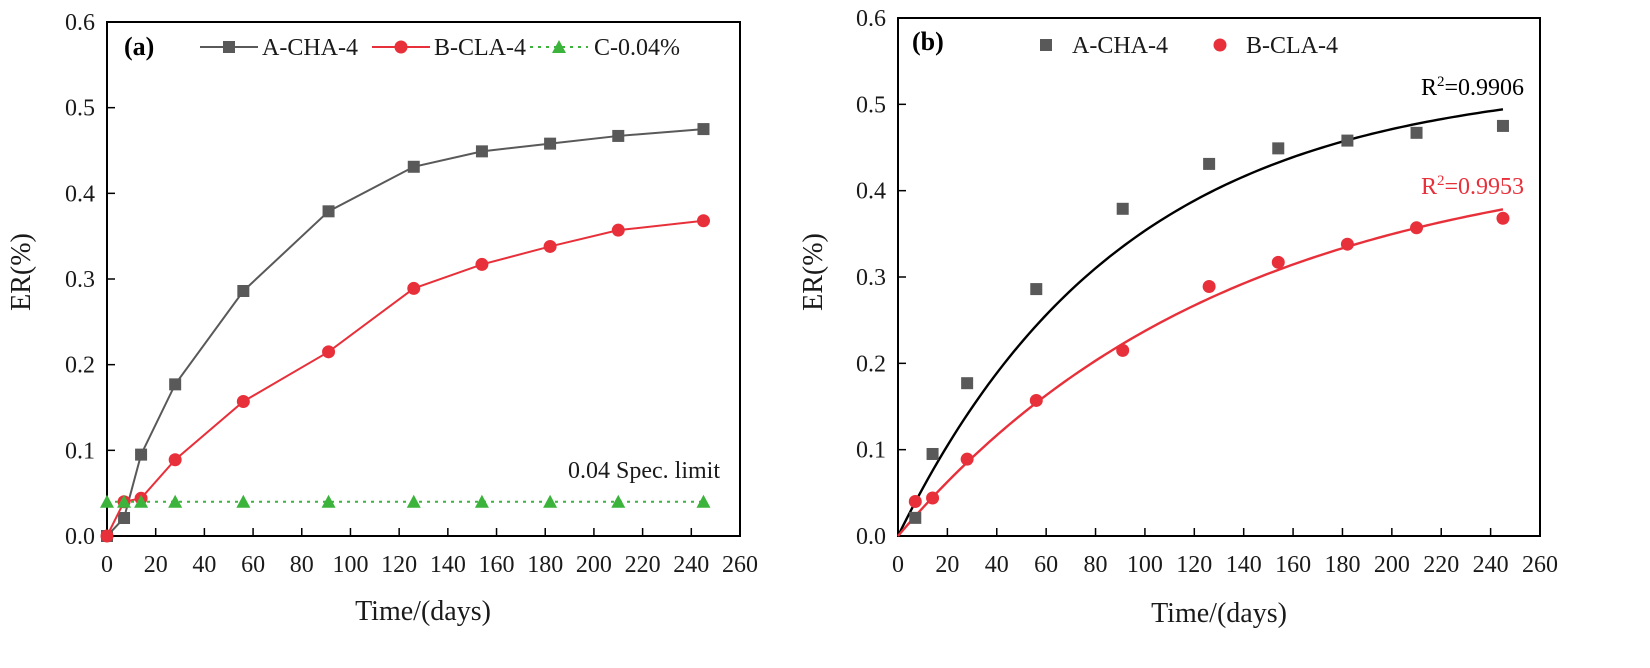  What do you see at coordinates (1244, 565) in the screenshot?
I see `panel-b-x-tick-label: 140` at bounding box center [1244, 565].